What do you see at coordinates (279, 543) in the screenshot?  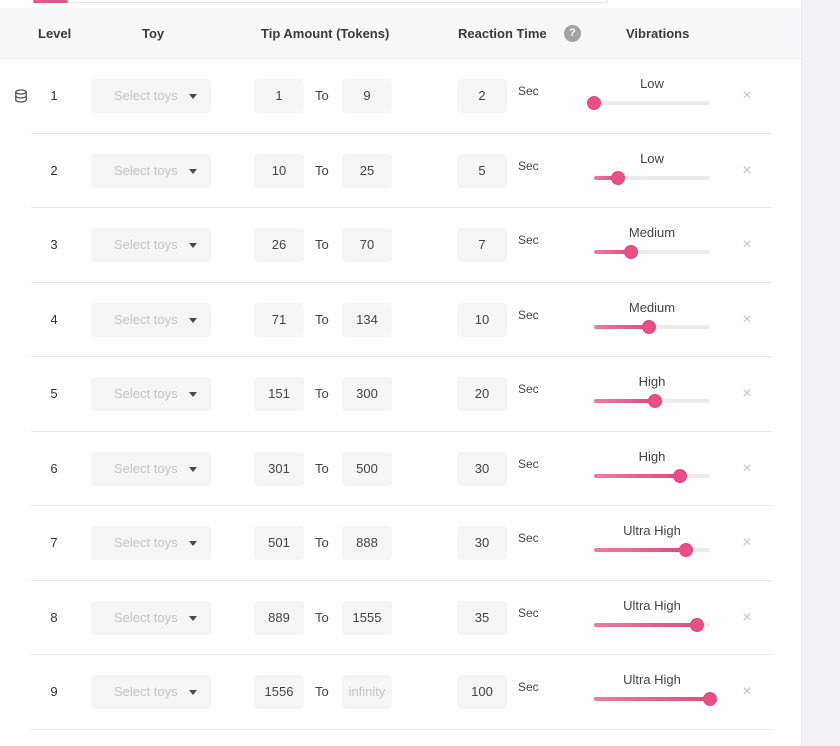 I see `tip-from-input: 501` at bounding box center [279, 543].